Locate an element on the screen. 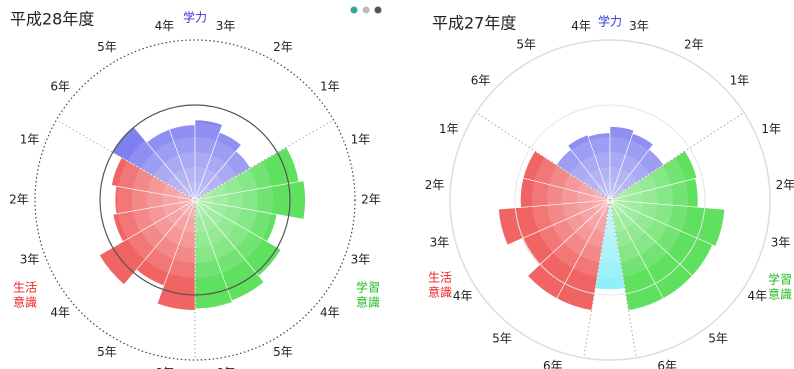 The width and height of the screenshot is (794, 369). chart-title: 平成27年度 is located at coordinates (474, 23).